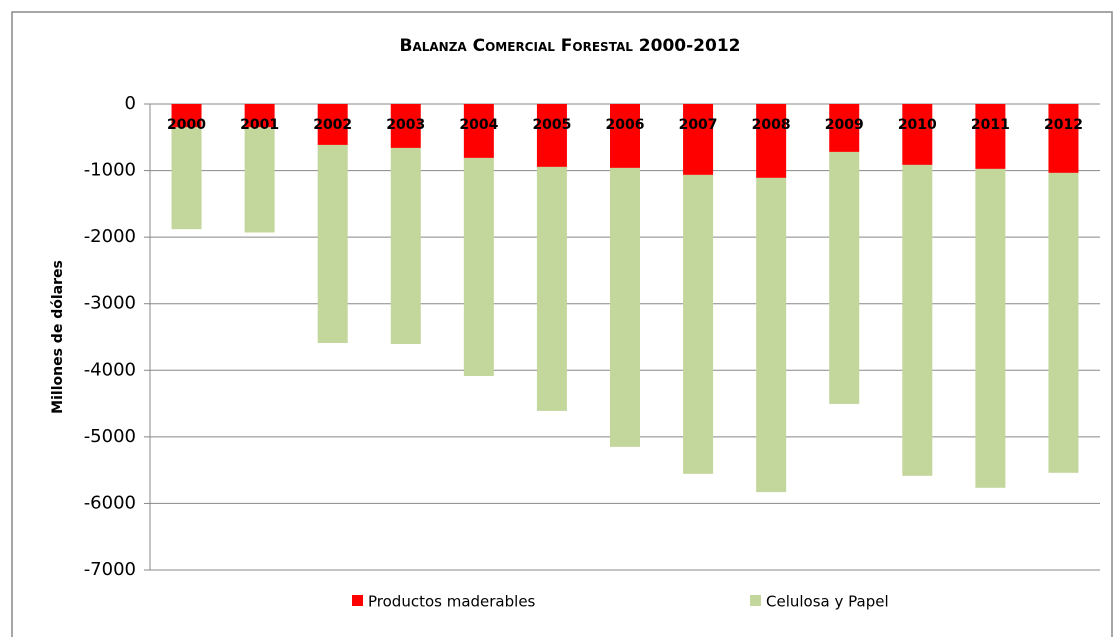 The width and height of the screenshot is (1117, 637). What do you see at coordinates (186, 125) in the screenshot?
I see `x-tick-label: 2000` at bounding box center [186, 125].